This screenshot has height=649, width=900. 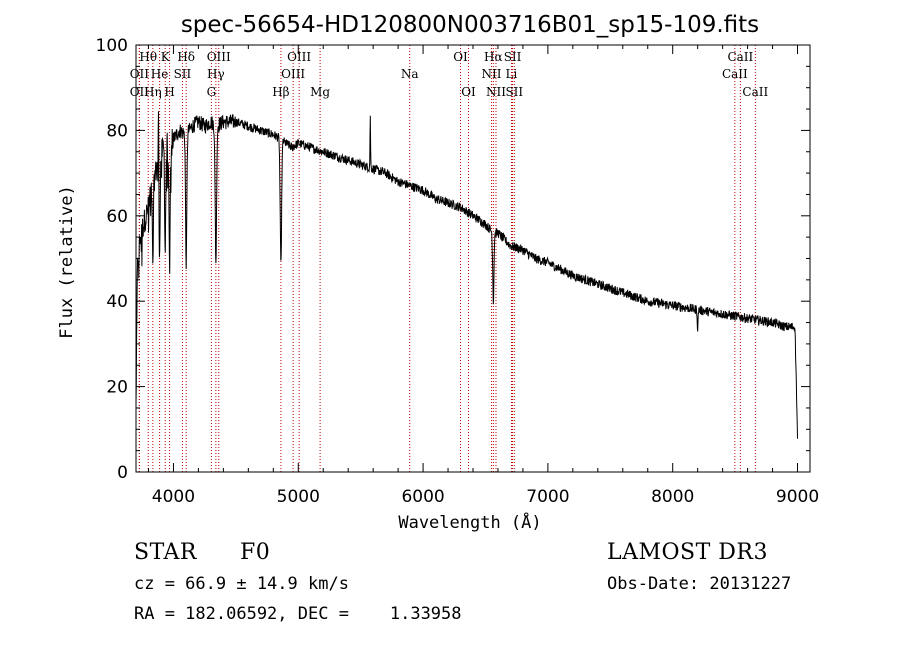 I want to click on coordinates: RA = 182.06592, DEC = 1.33958, so click(x=298, y=614).